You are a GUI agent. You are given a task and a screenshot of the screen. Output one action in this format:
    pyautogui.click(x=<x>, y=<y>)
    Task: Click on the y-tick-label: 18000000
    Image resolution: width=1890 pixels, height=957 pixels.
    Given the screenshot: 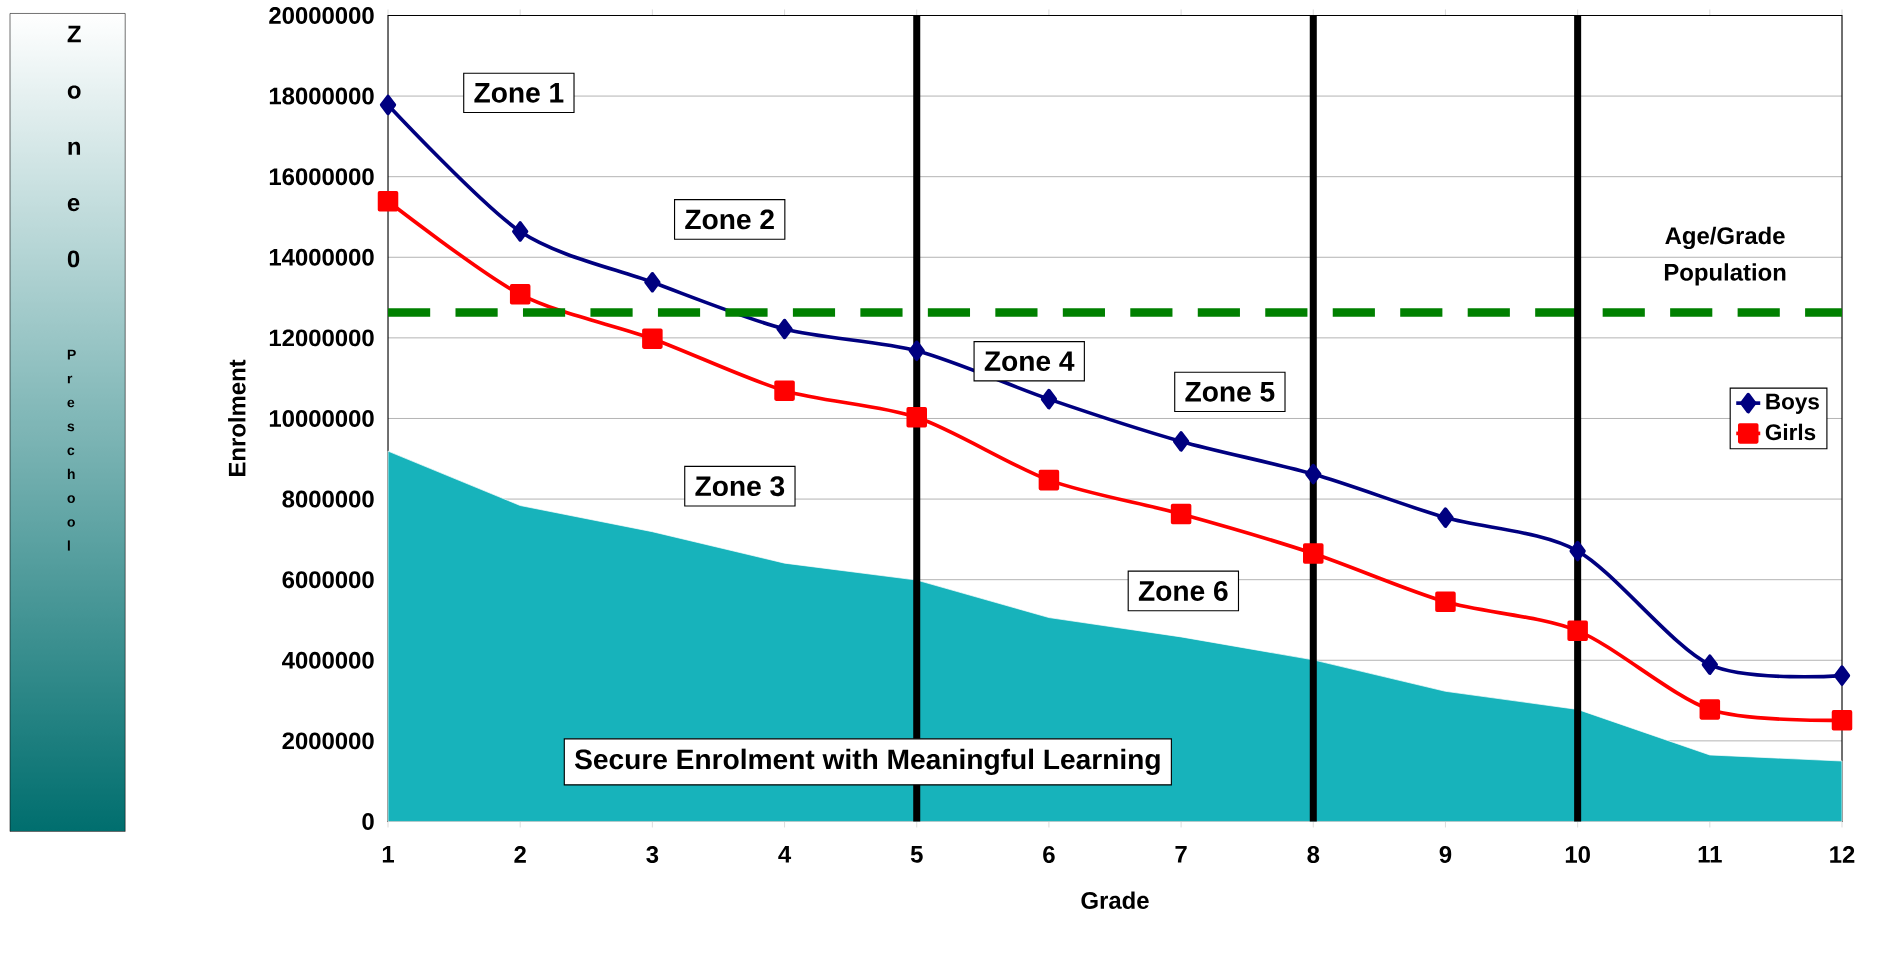 What is the action you would take?
    pyautogui.click(x=321, y=96)
    